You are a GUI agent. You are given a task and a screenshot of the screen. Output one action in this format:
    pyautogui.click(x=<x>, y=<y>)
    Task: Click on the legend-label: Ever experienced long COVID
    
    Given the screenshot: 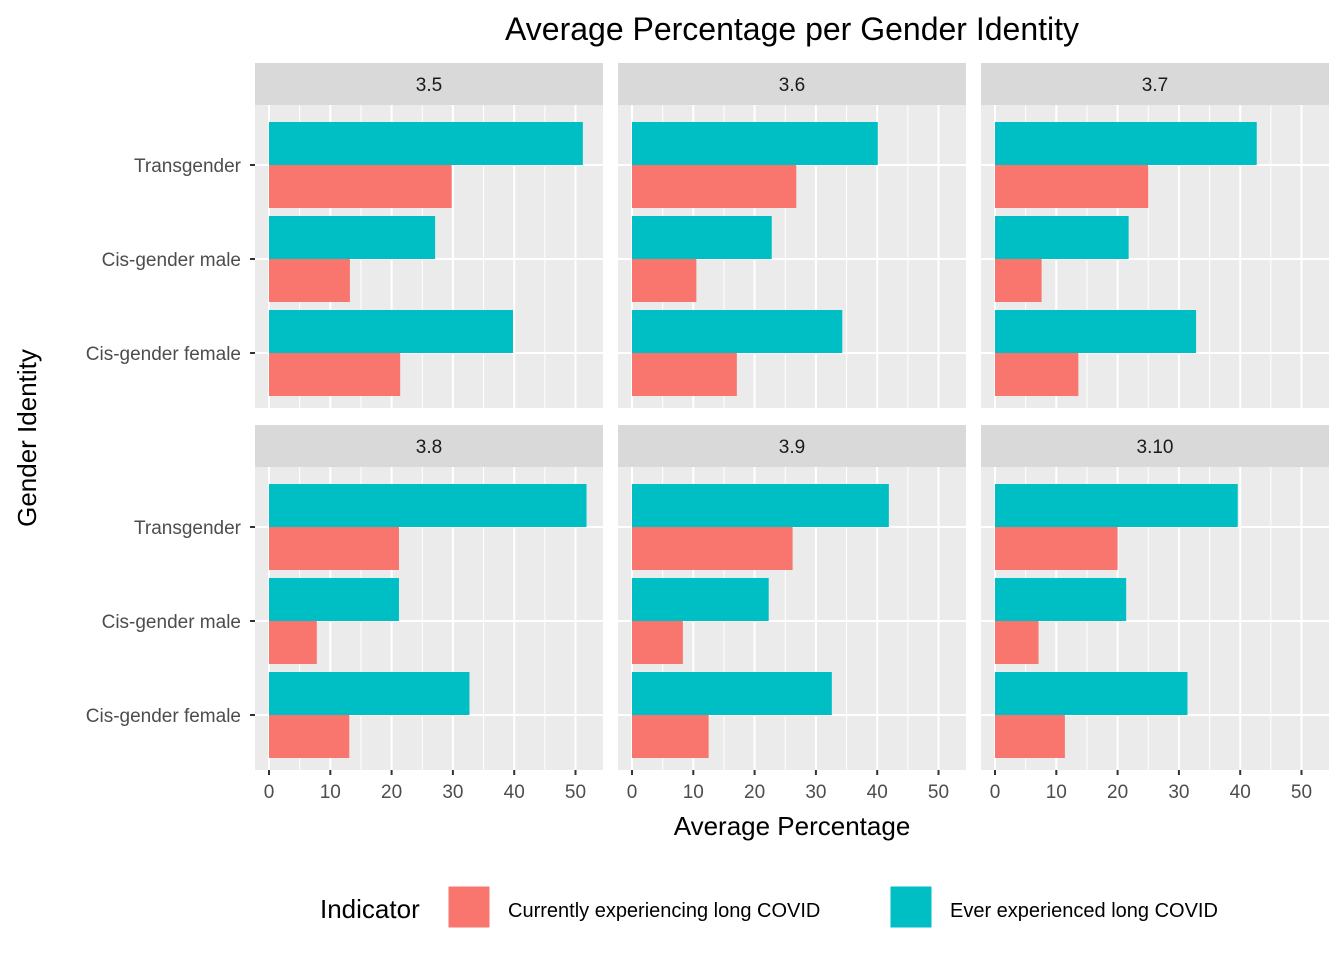 What is the action you would take?
    pyautogui.click(x=1084, y=911)
    